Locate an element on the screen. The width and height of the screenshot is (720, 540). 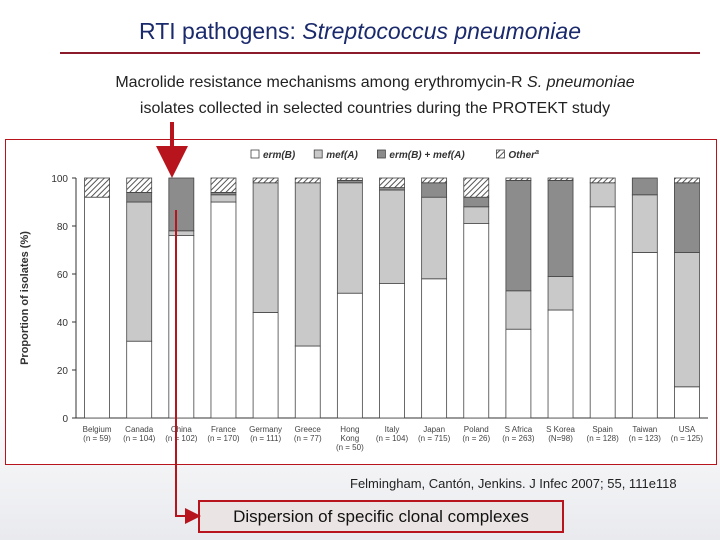
x-tick-n-label: (n = 111) is located at coordinates (265, 438).